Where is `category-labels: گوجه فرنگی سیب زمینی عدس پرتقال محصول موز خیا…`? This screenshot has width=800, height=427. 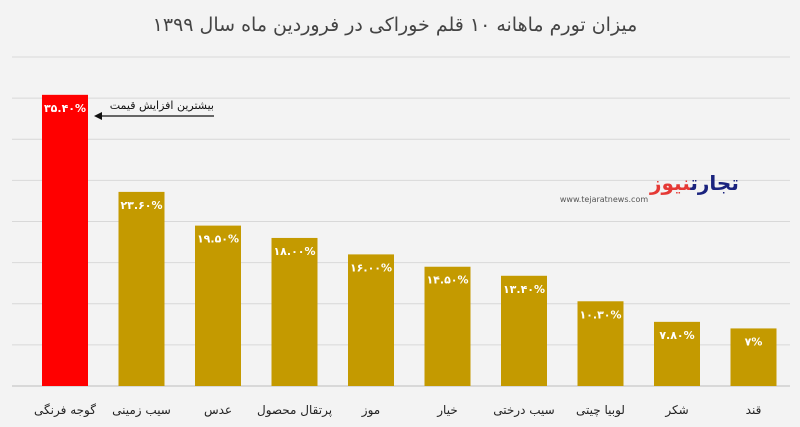 category-labels: گوجه فرنگی سیب زمینی عدس پرتقال محصول موز خیا… is located at coordinates (397, 410).